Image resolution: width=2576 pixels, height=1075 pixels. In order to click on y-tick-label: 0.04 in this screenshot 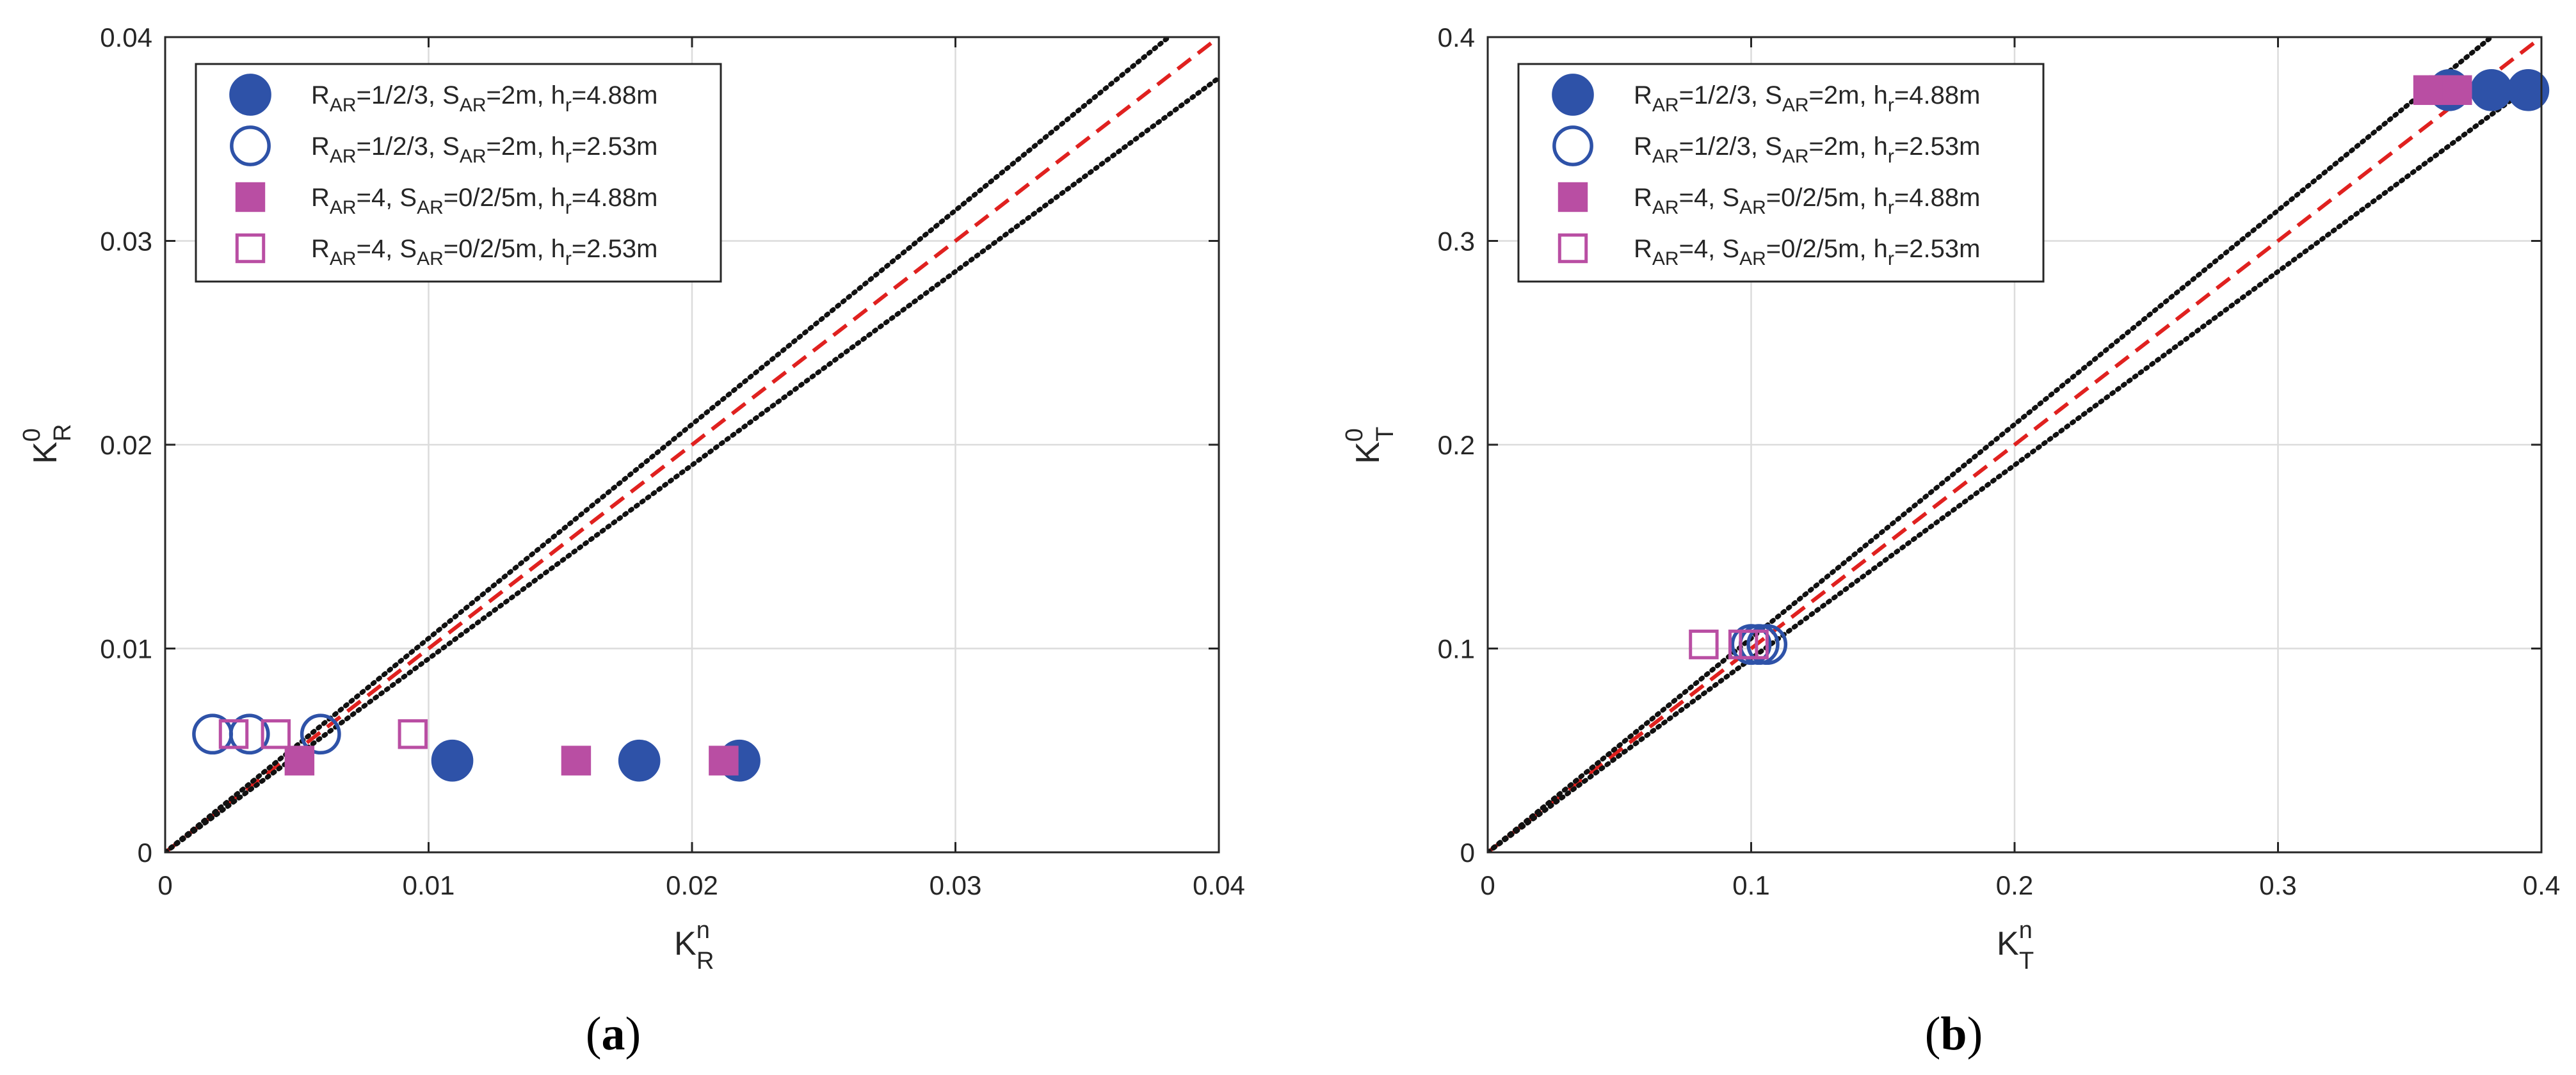, I will do `click(126, 37)`.